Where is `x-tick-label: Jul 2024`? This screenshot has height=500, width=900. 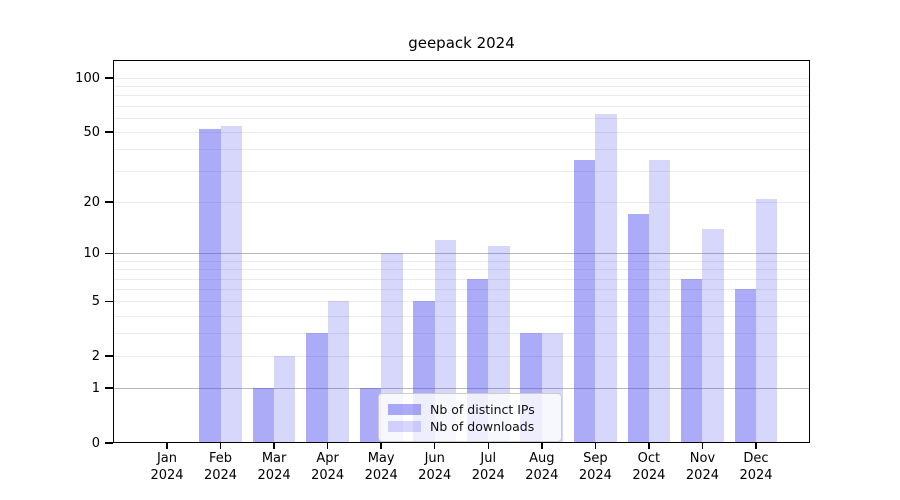 x-tick-label: Jul 2024 is located at coordinates (488, 467).